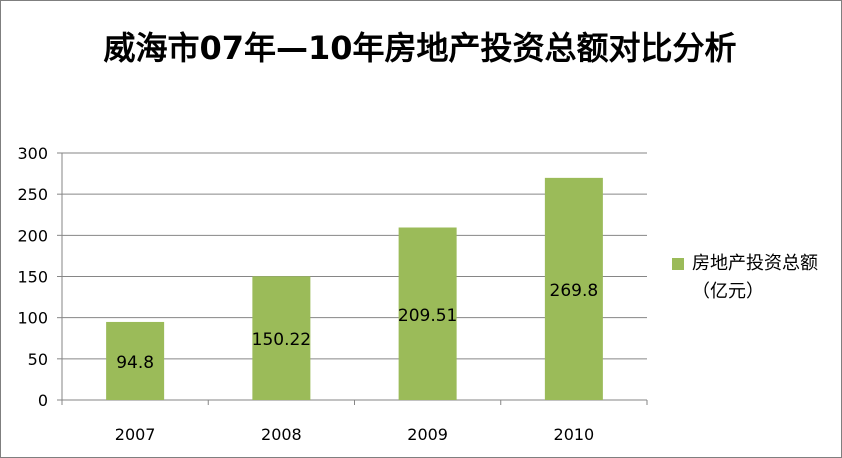 The image size is (842, 458). I want to click on x-tick-label: 2007, so click(135, 434).